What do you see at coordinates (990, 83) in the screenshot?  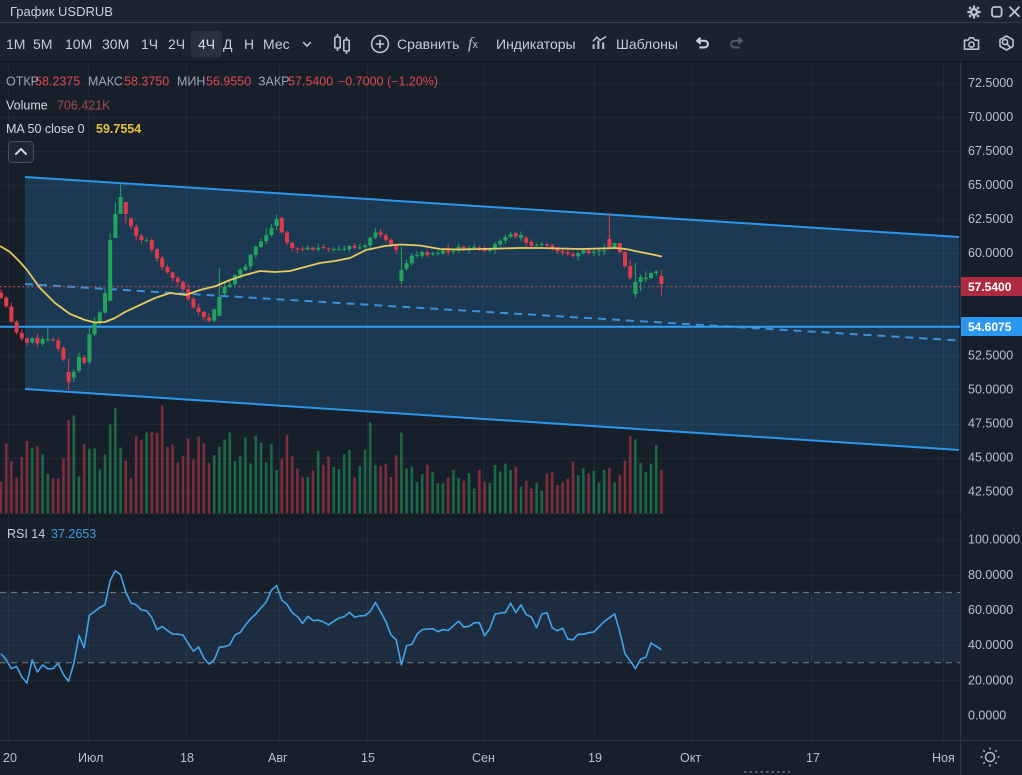 I see `svg-text: 72.5000` at bounding box center [990, 83].